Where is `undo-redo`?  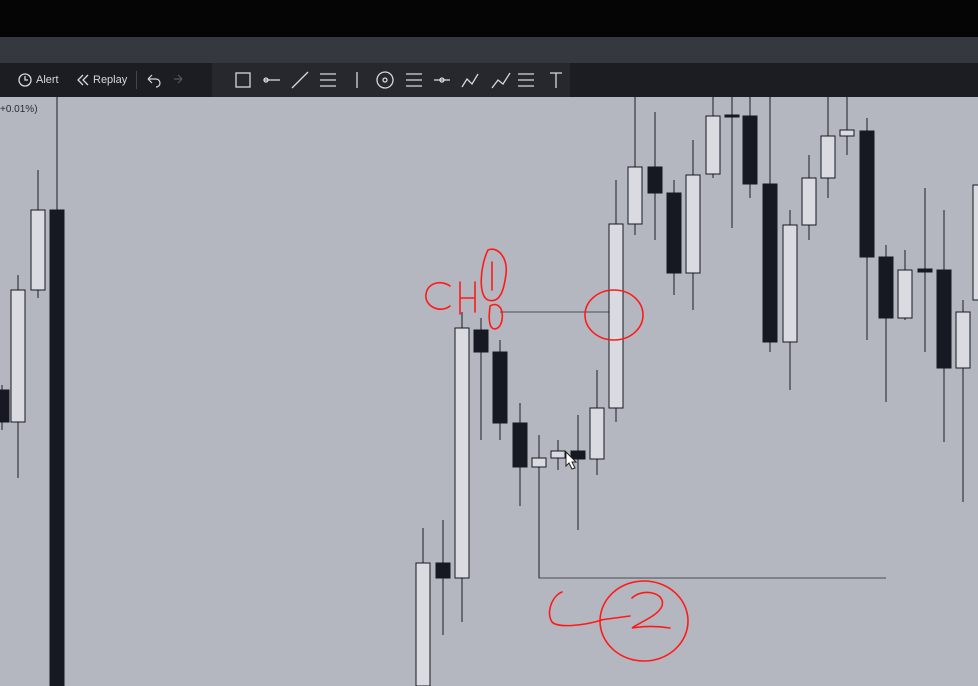
undo-redo is located at coordinates (165, 80).